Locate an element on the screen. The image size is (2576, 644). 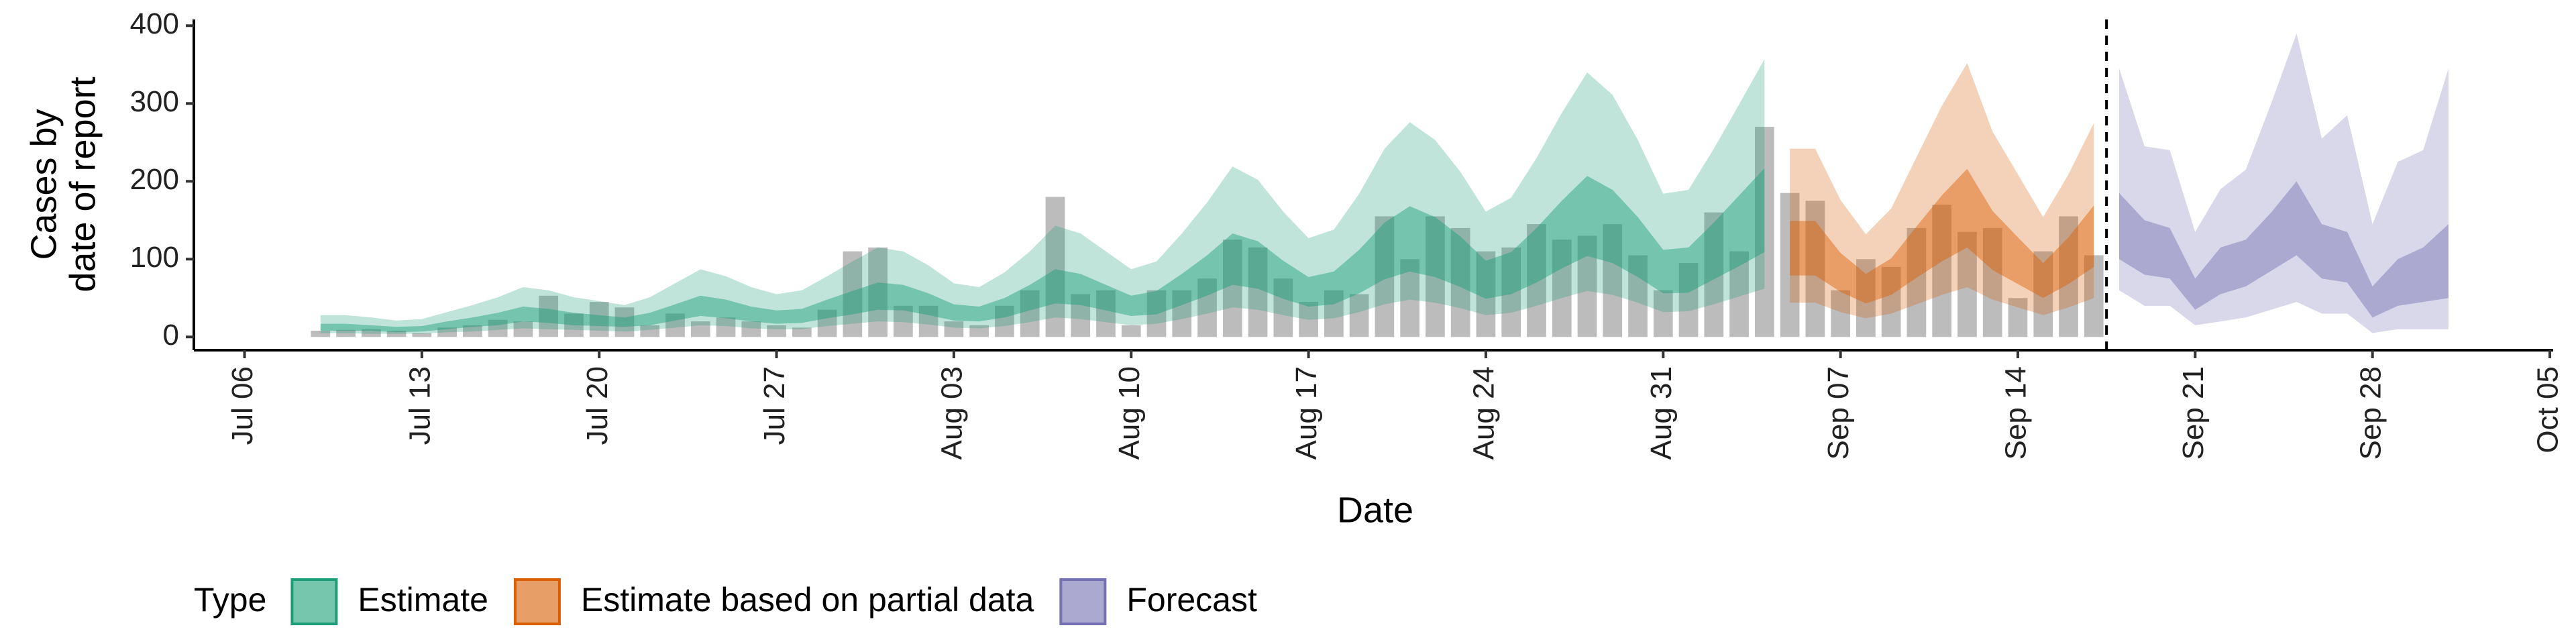
y-tick-label: 100 is located at coordinates (154, 257).